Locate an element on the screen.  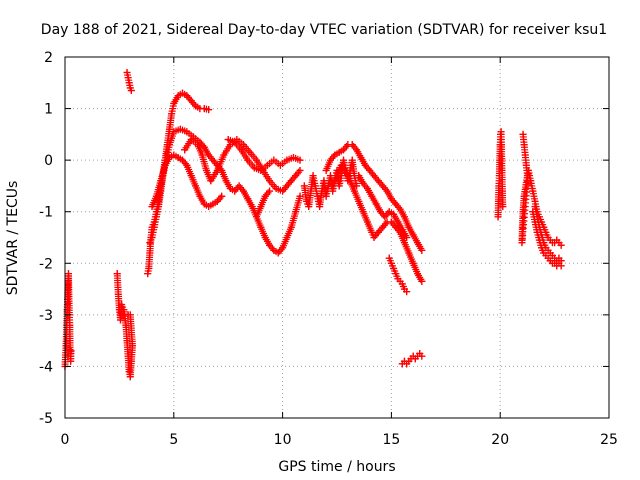
series-s7 is located at coordinates (242, 165).